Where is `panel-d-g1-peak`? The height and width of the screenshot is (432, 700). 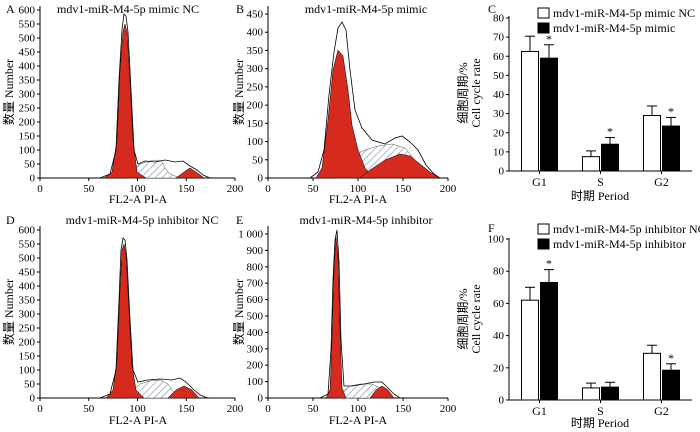
panel-d-g1-peak is located at coordinates (125, 321).